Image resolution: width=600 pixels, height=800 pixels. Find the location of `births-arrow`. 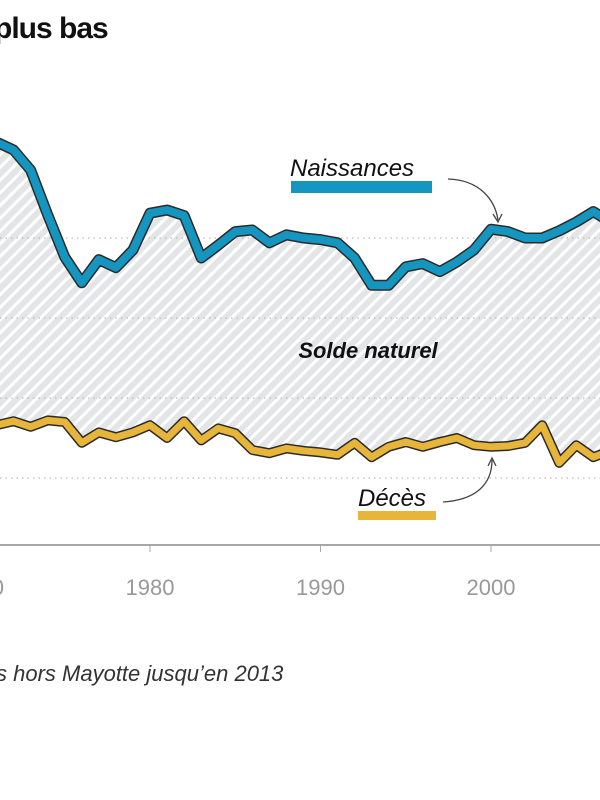

births-arrow is located at coordinates (473, 199).